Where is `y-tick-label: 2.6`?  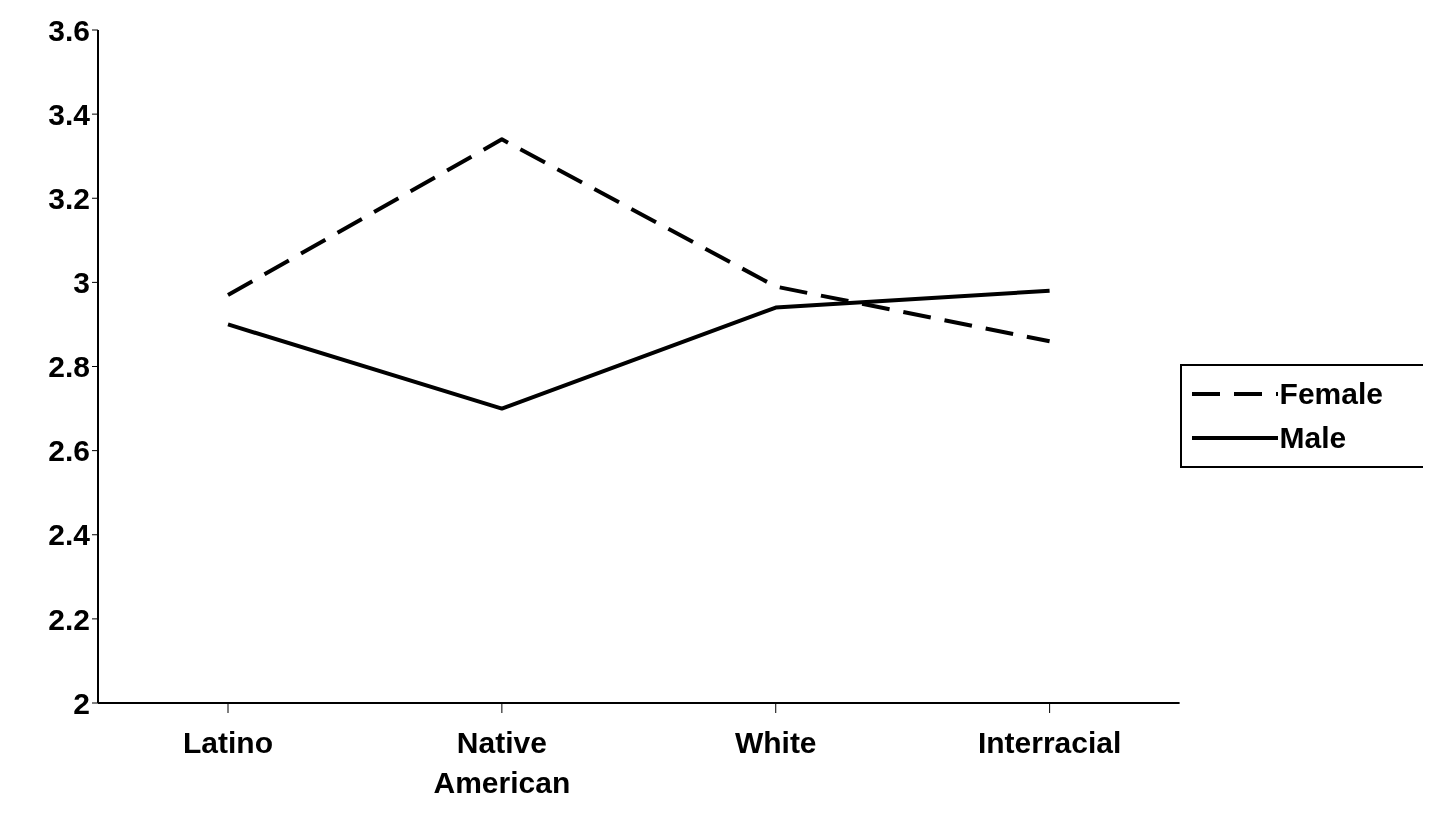 y-tick-label: 2.6 is located at coordinates (69, 451).